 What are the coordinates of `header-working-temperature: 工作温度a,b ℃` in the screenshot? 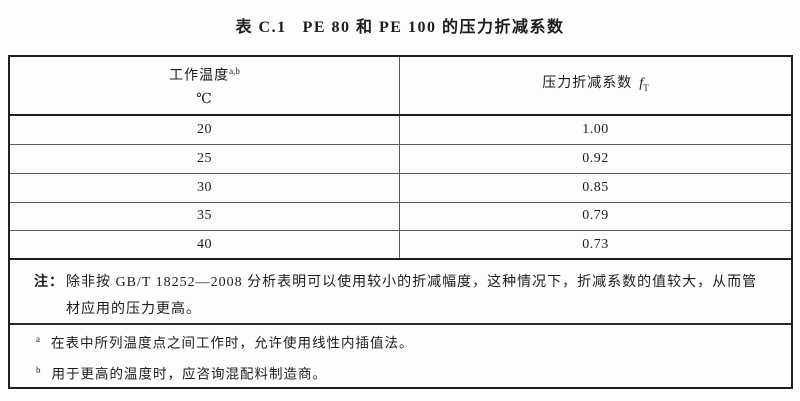 It's located at (205, 86).